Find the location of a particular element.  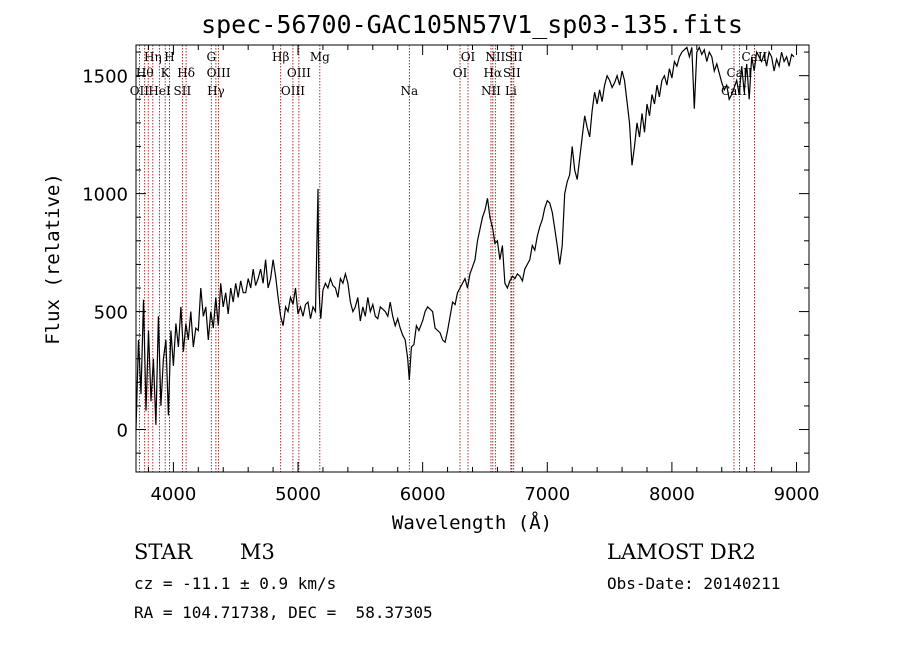

y-axis-label: Flux (relative) is located at coordinates (53, 259).